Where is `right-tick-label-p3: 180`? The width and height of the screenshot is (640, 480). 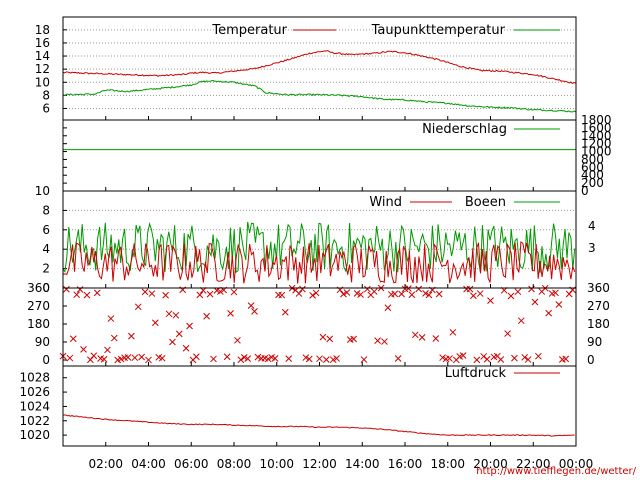
right-tick-label-p3: 180 is located at coordinates (598, 324).